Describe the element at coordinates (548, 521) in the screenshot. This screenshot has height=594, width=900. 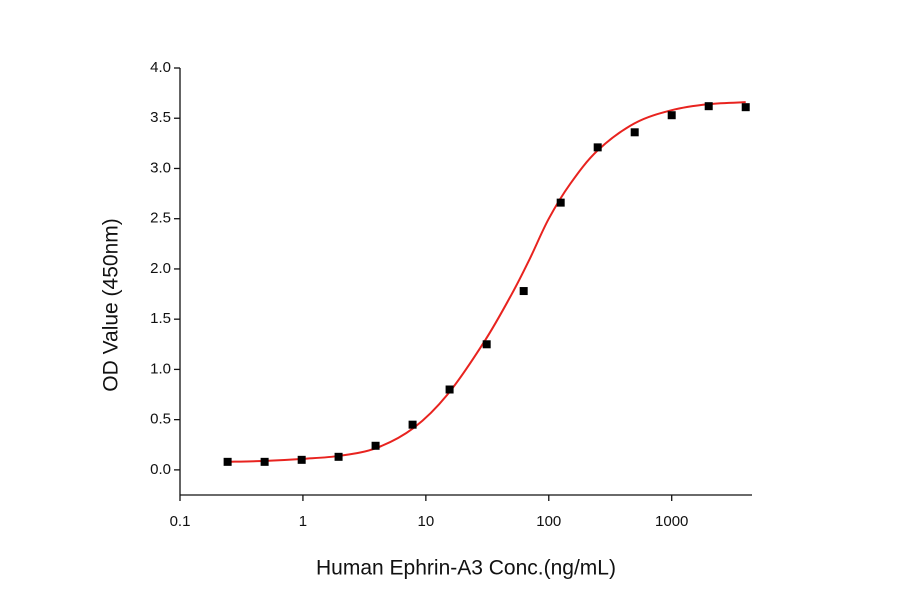
I see `x-tick-label: 100` at that location.